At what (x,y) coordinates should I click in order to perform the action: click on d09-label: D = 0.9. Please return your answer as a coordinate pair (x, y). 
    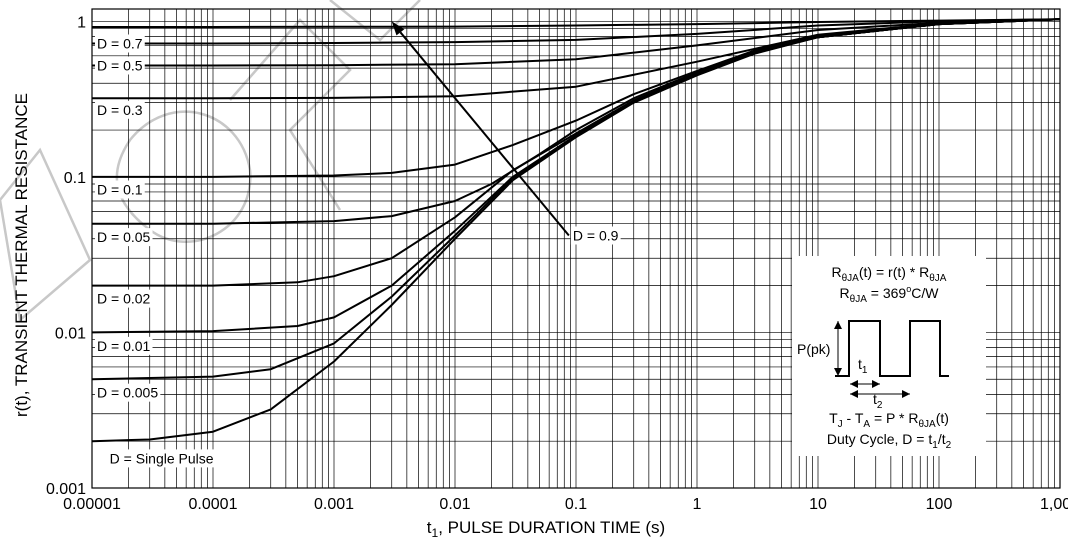
    Looking at the image, I should click on (596, 235).